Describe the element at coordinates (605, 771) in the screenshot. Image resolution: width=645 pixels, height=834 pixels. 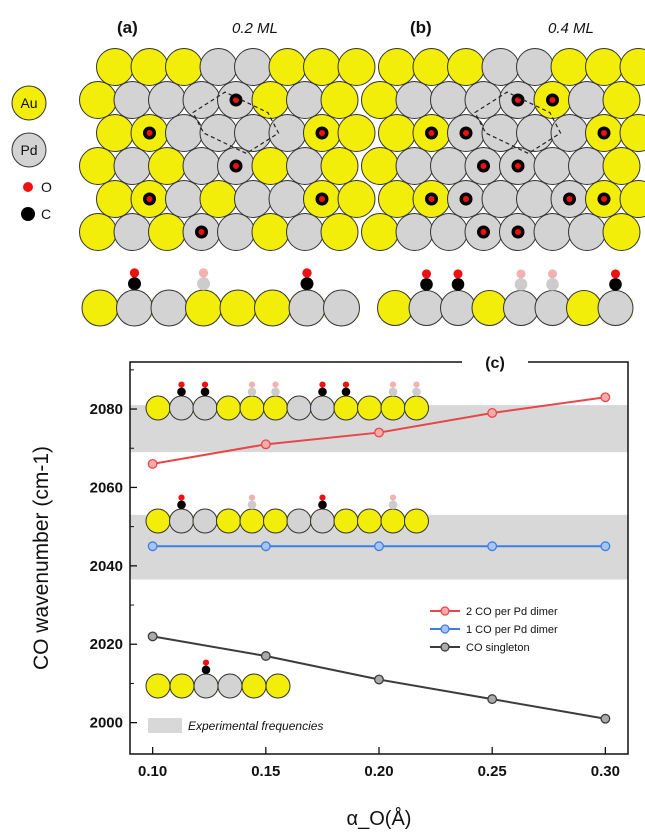
I see `x-tick-label: 0.30` at that location.